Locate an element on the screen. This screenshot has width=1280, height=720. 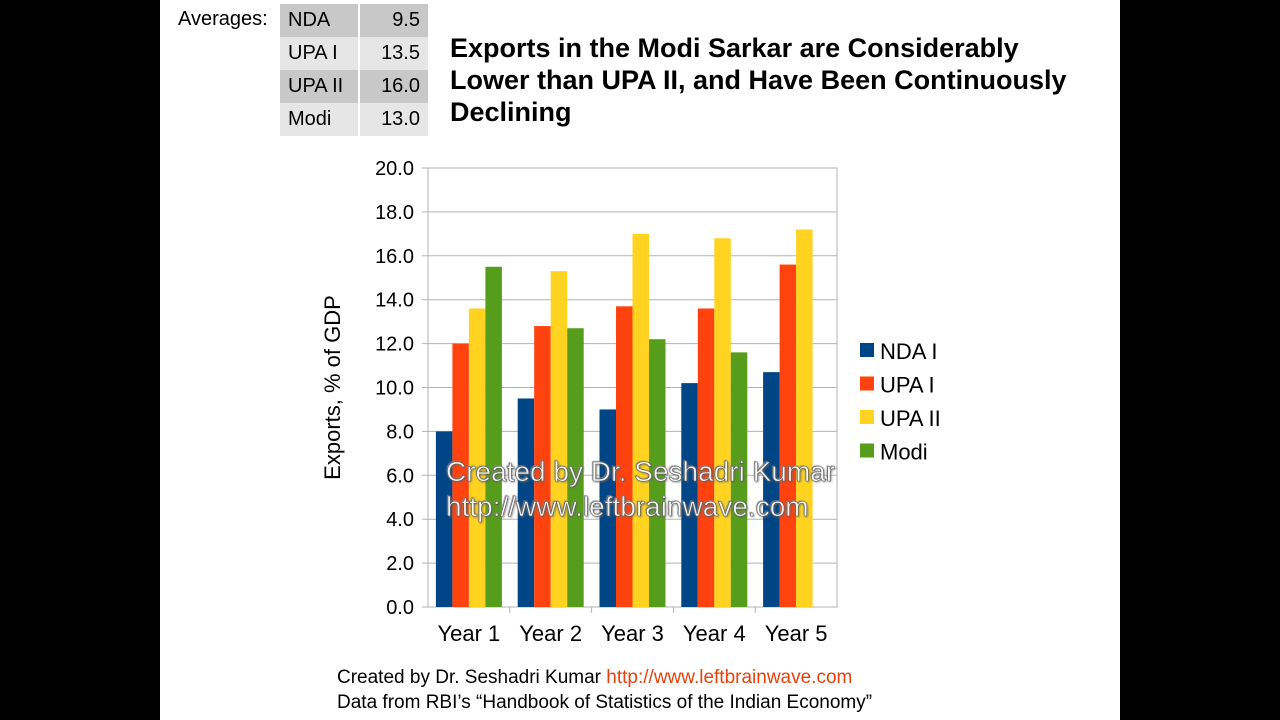
averages-row: UPA II 16.0 is located at coordinates (354, 86).